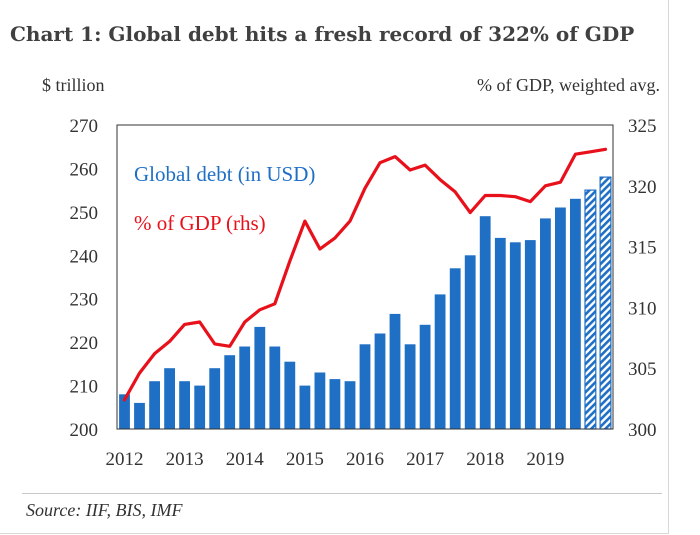  What do you see at coordinates (185, 459) in the screenshot?
I see `x-tick-label: 2013` at bounding box center [185, 459].